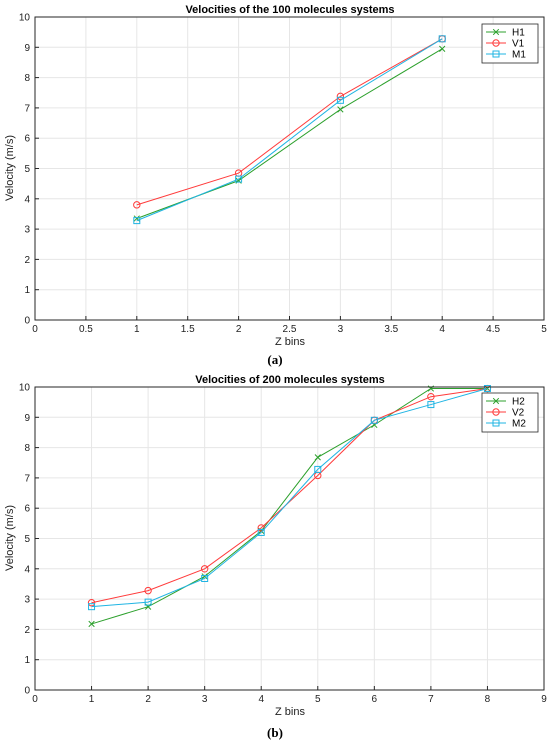 This screenshot has height=745, width=550. I want to click on chart-b-ylabel: Velocity (m/s), so click(10, 538).